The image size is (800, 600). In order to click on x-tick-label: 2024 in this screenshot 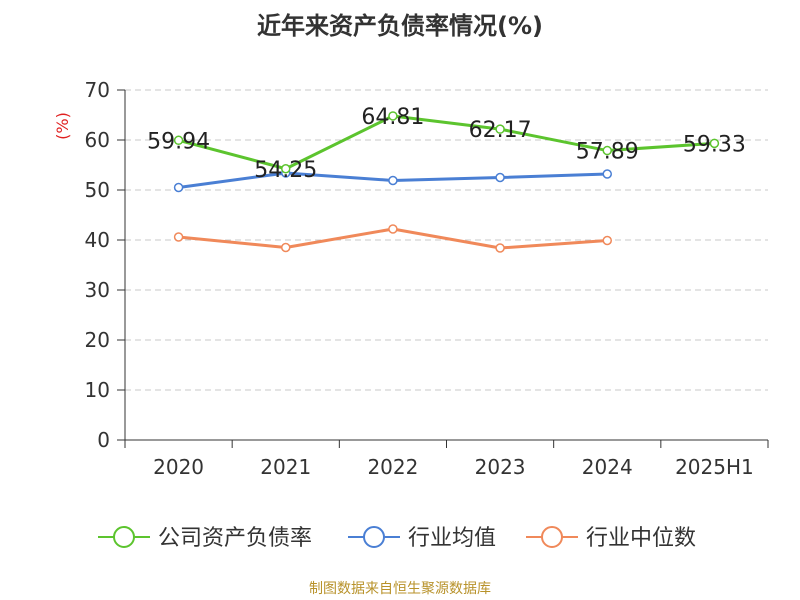, I will do `click(607, 467)`.